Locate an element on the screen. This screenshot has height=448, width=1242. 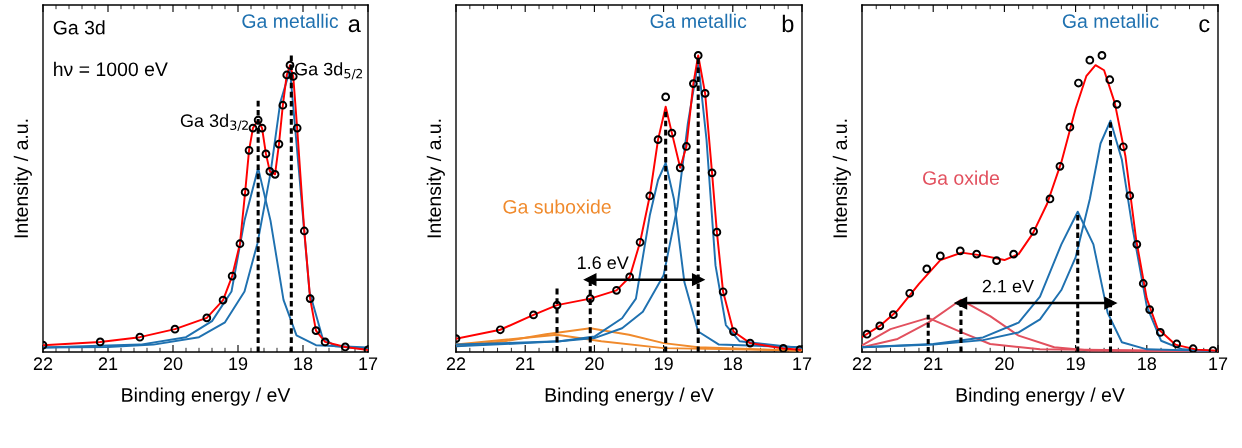
annotation: Ga 3d$_{5/2}$ is located at coordinates (328, 71).